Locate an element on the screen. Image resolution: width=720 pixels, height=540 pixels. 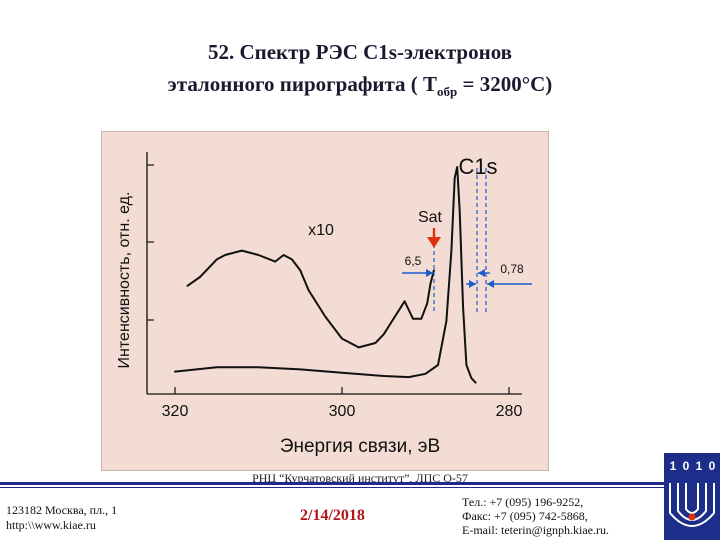
x-tick-label: 280 is located at coordinates (509, 411).